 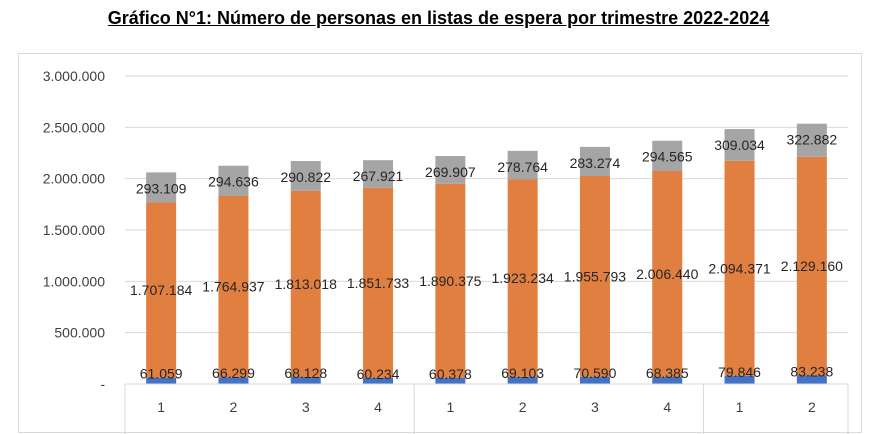 I want to click on data-label: 1.955.793, so click(x=595, y=276).